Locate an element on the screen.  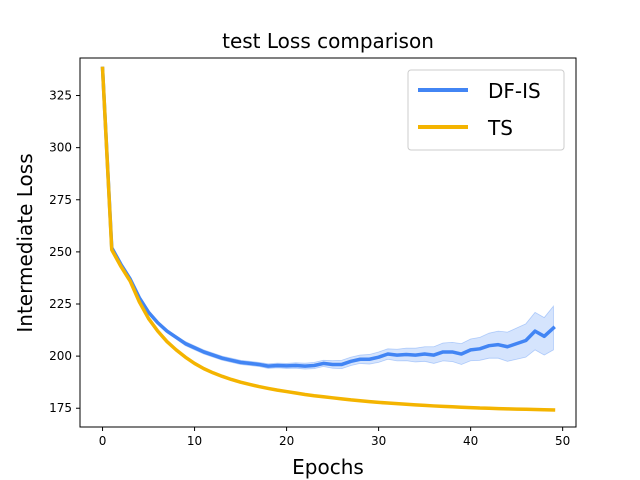
x-tick-label: 40 is located at coordinates (470, 441).